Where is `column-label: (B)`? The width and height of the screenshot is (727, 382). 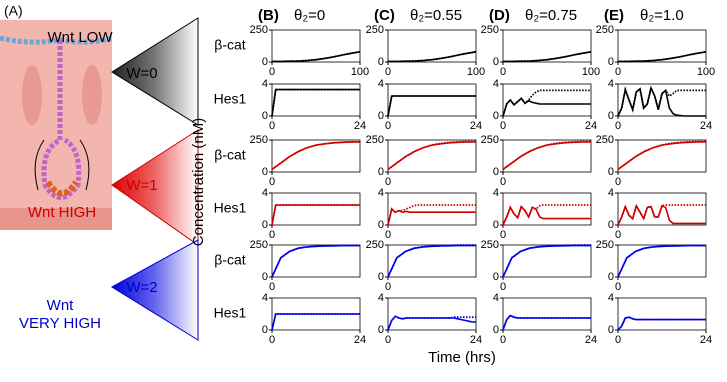 column-label: (B) is located at coordinates (268, 15).